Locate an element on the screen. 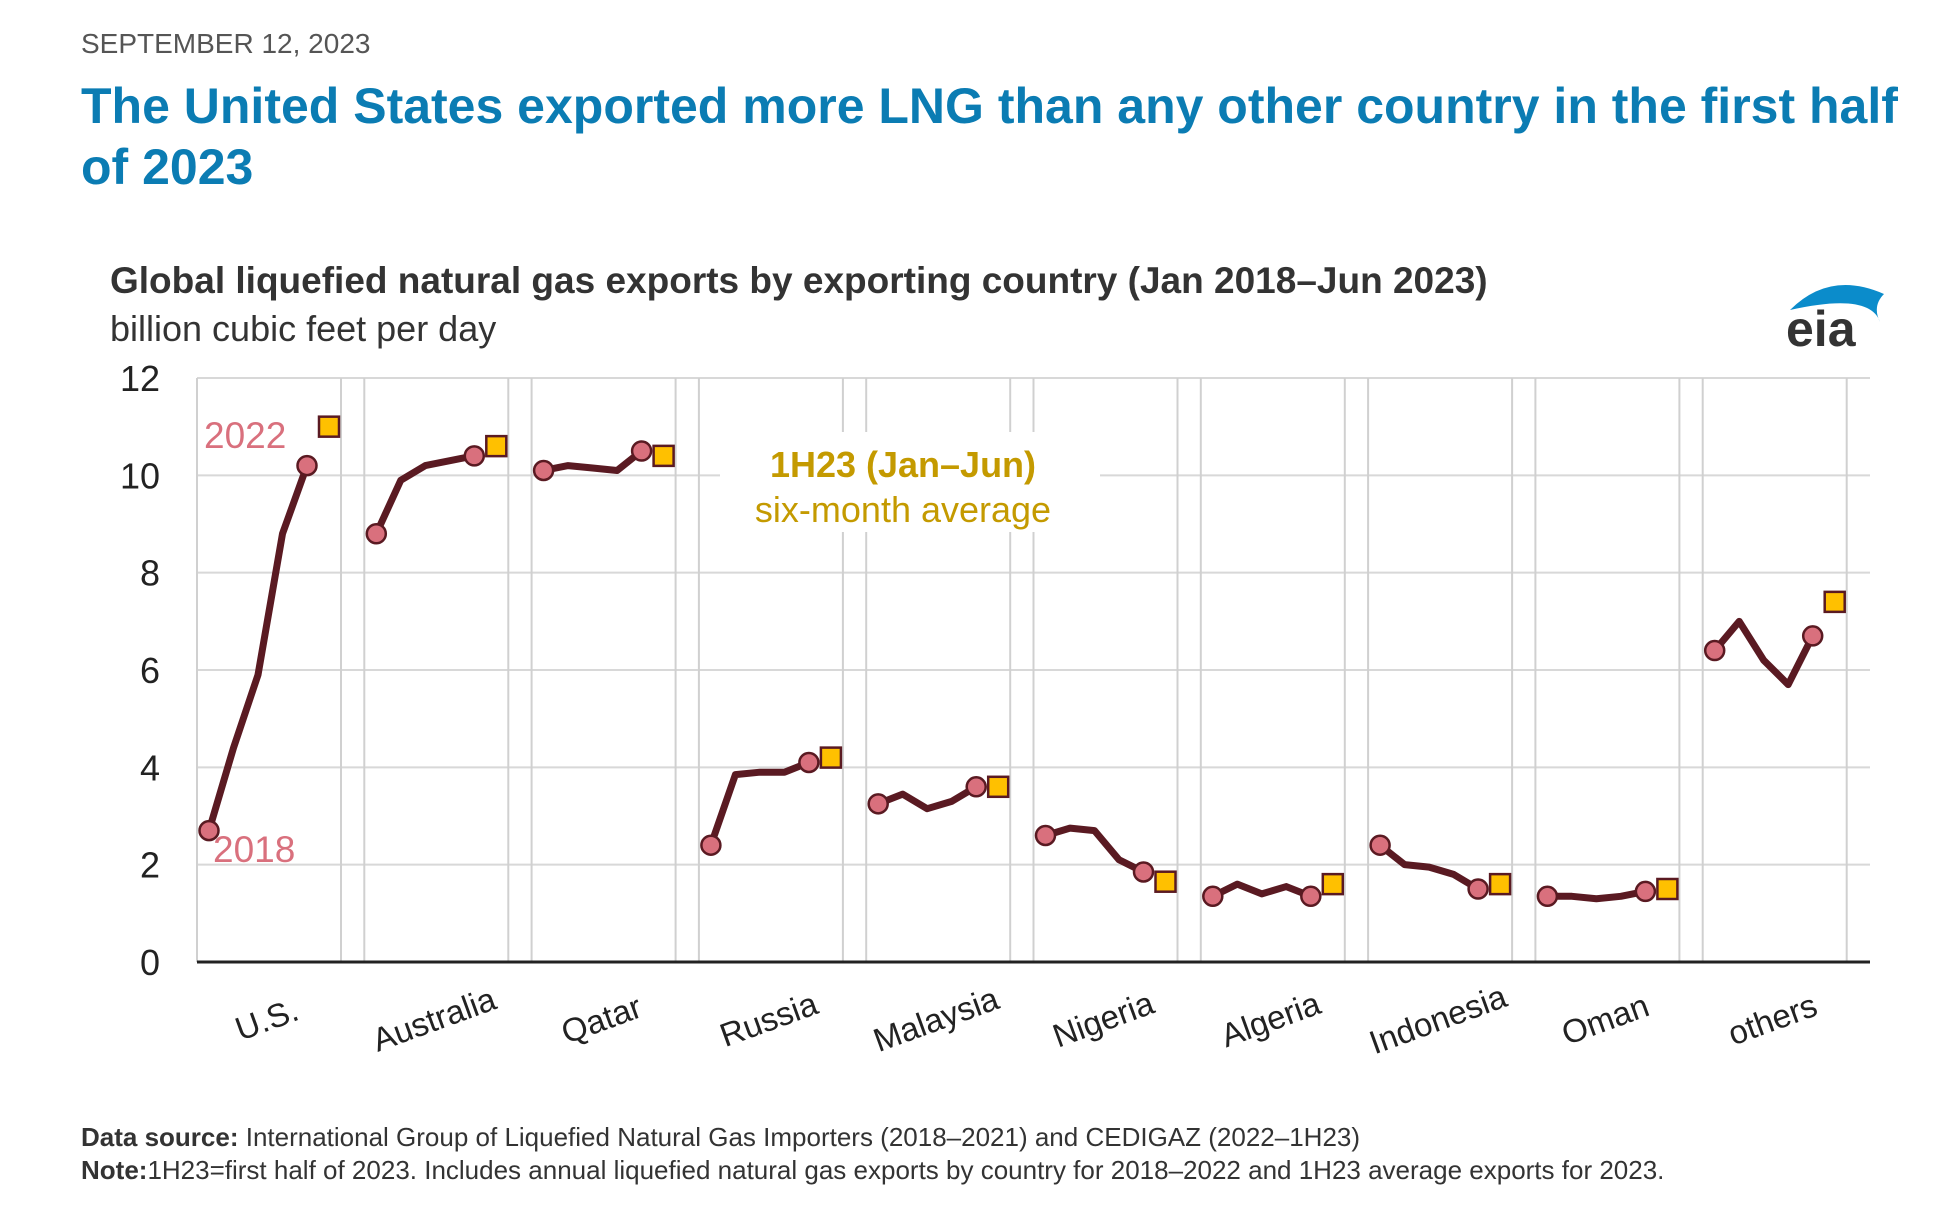 This screenshot has width=1955, height=1212. eia-logo: eia is located at coordinates (1835, 318).